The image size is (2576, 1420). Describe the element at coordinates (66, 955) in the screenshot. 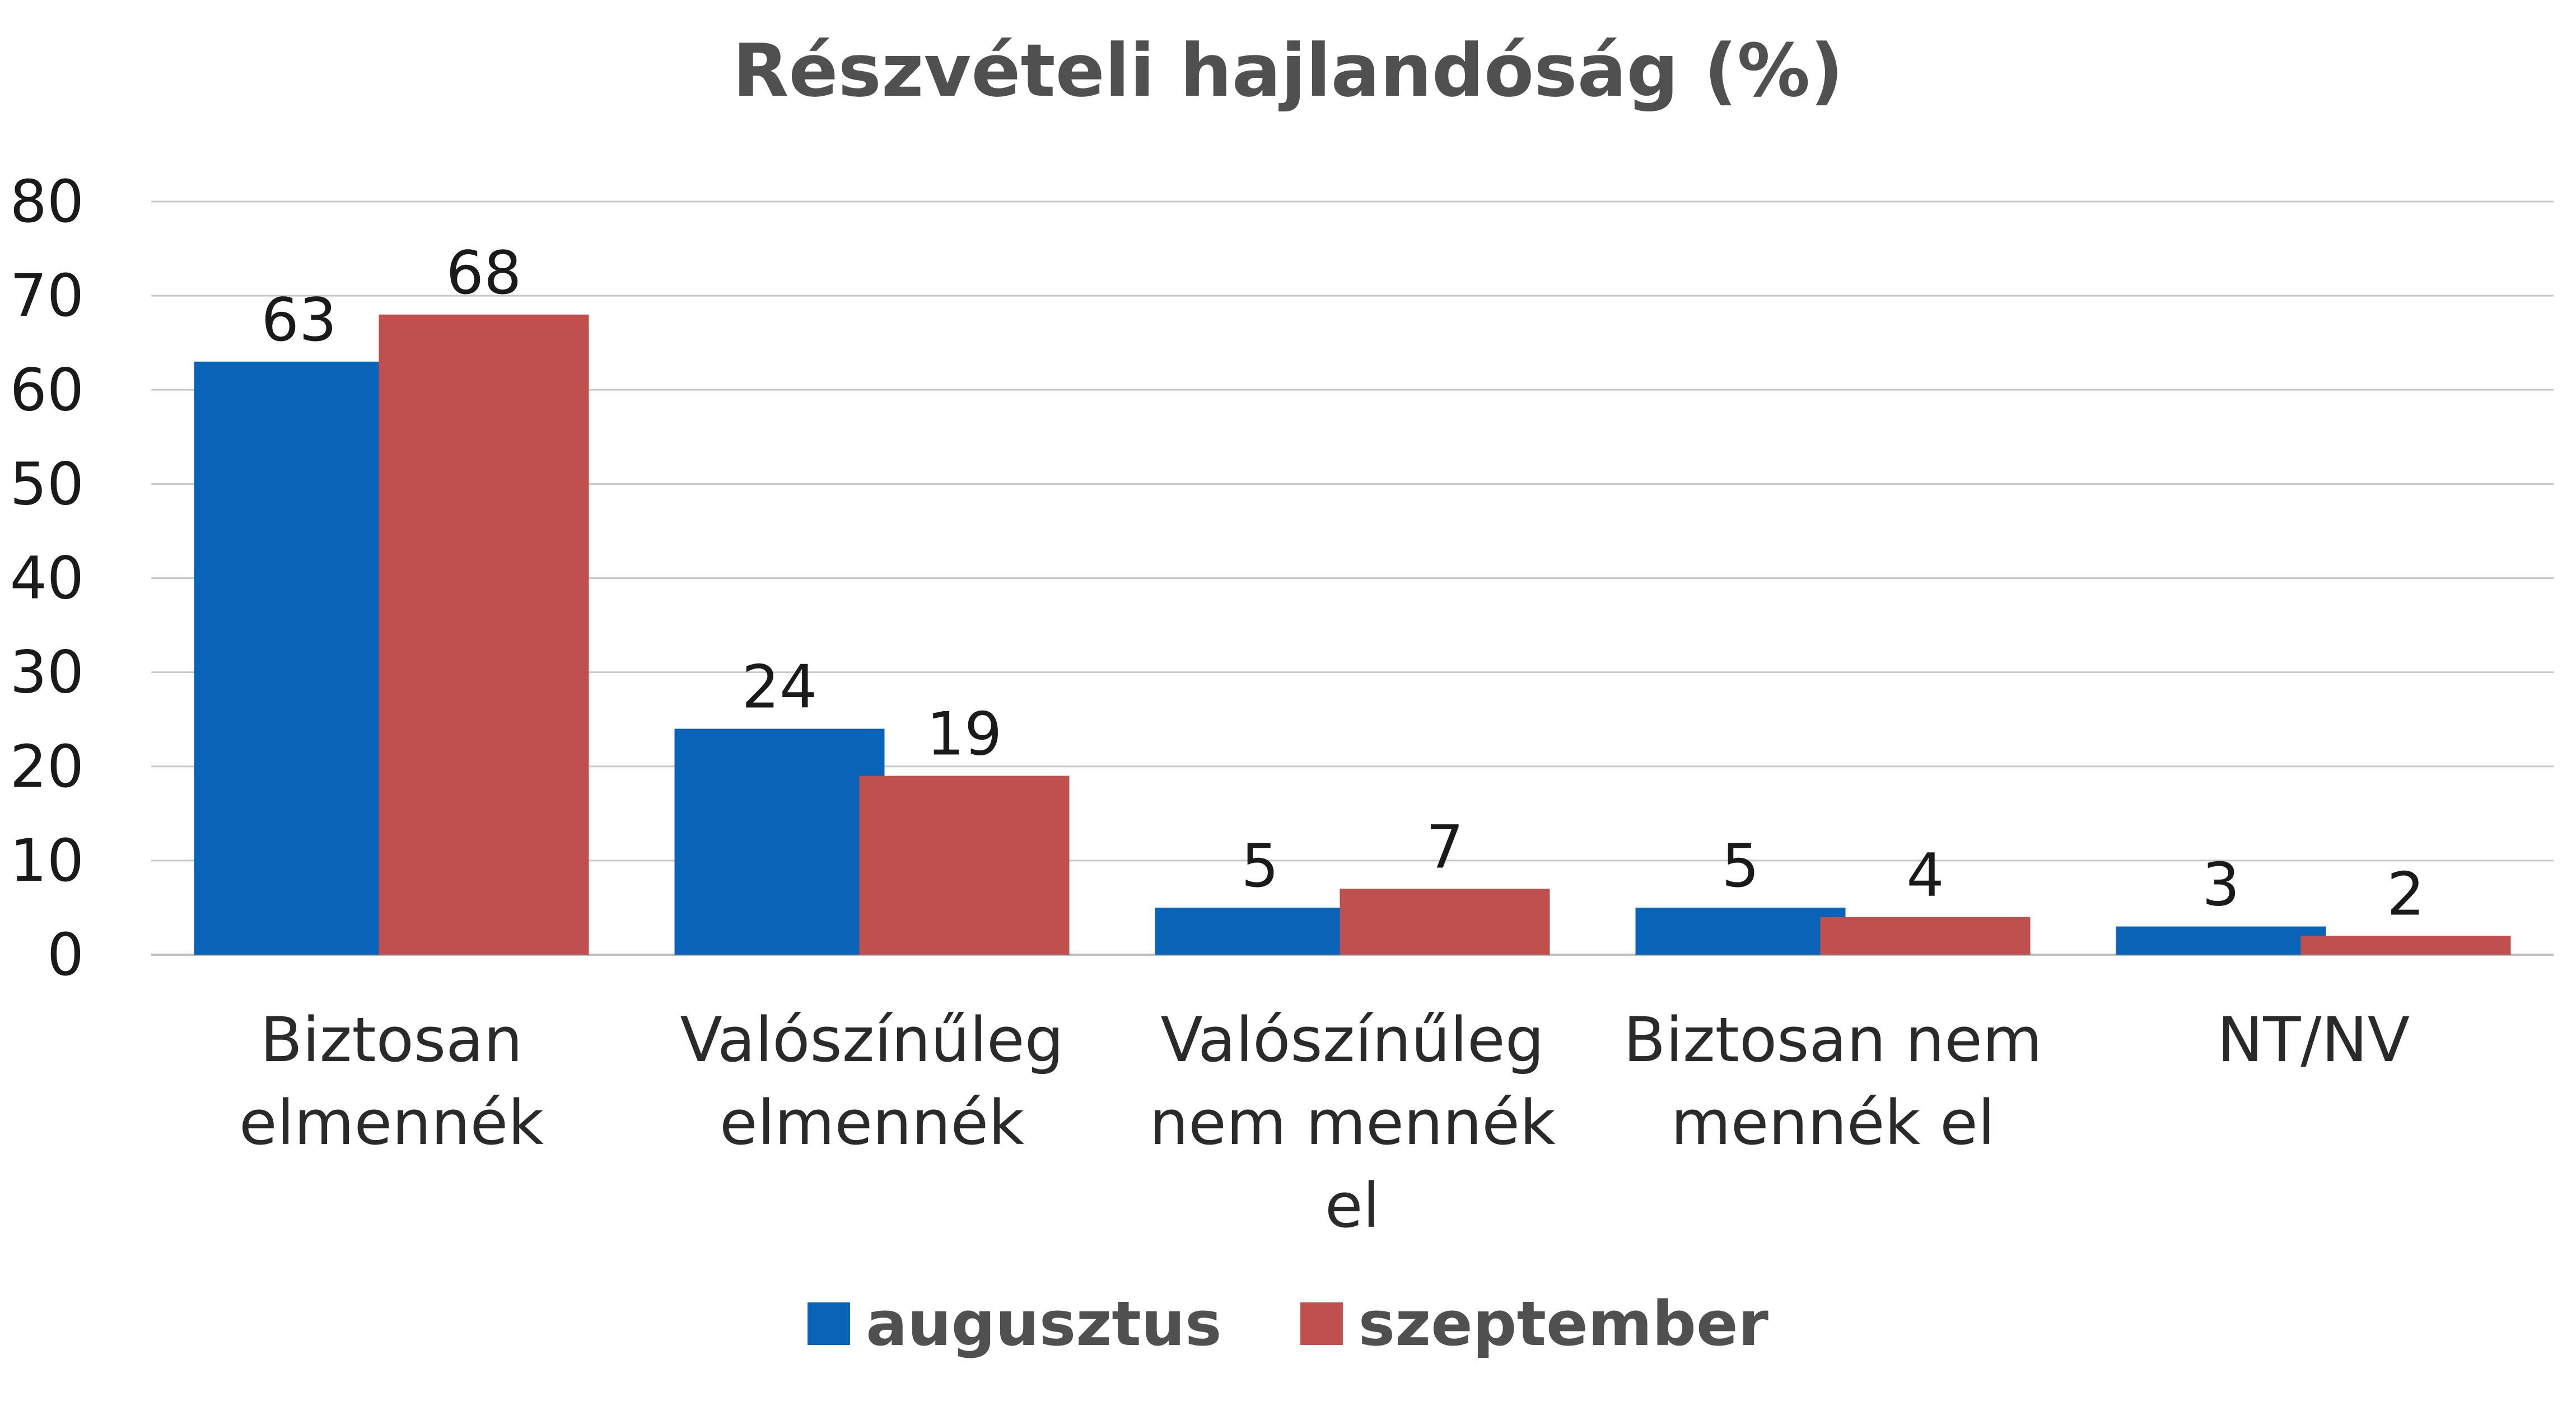

I see `y-tick-label: 0` at that location.